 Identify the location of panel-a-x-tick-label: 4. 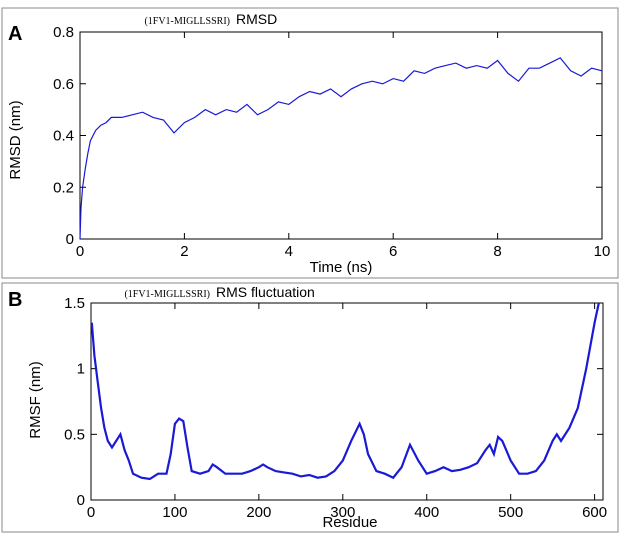
(289, 251).